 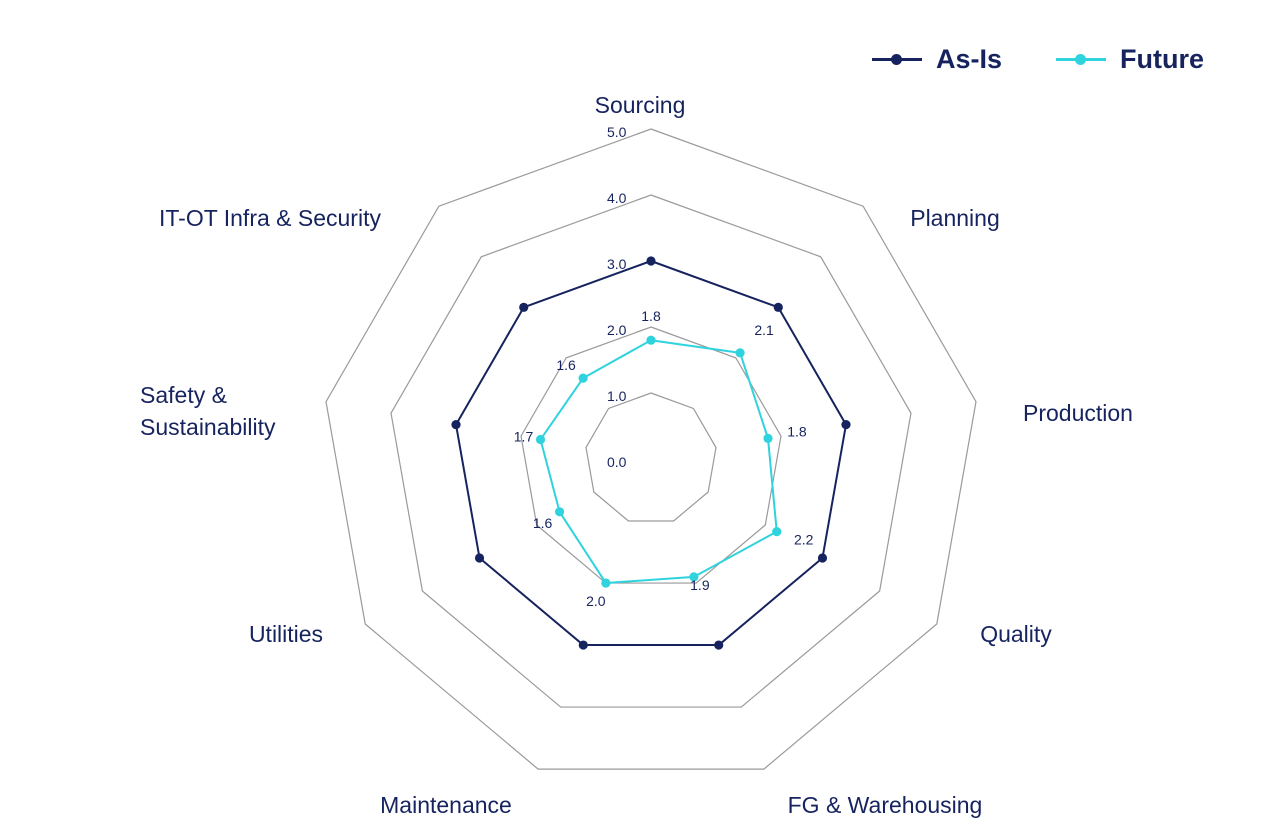 I want to click on legend-label-future: Future, so click(x=1162, y=59).